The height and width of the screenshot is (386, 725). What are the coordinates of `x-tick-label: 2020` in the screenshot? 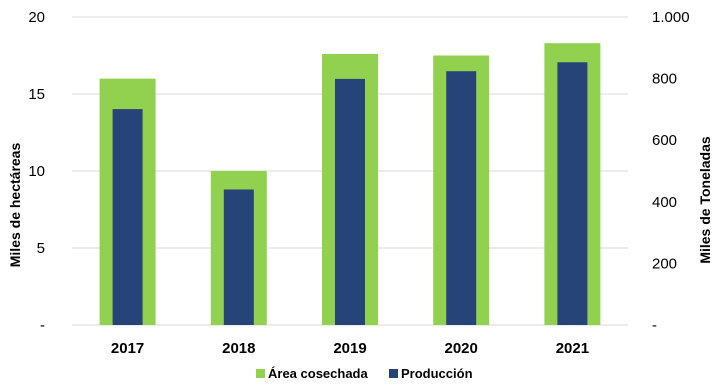 It's located at (461, 348).